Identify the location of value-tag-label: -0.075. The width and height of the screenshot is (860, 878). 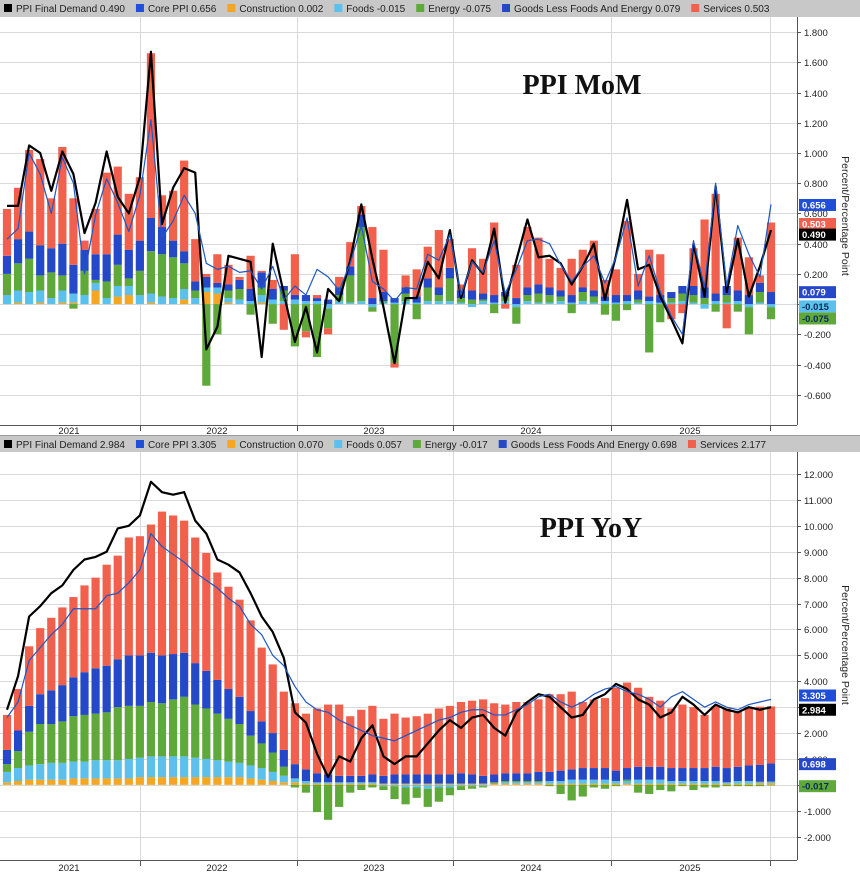
(816, 319).